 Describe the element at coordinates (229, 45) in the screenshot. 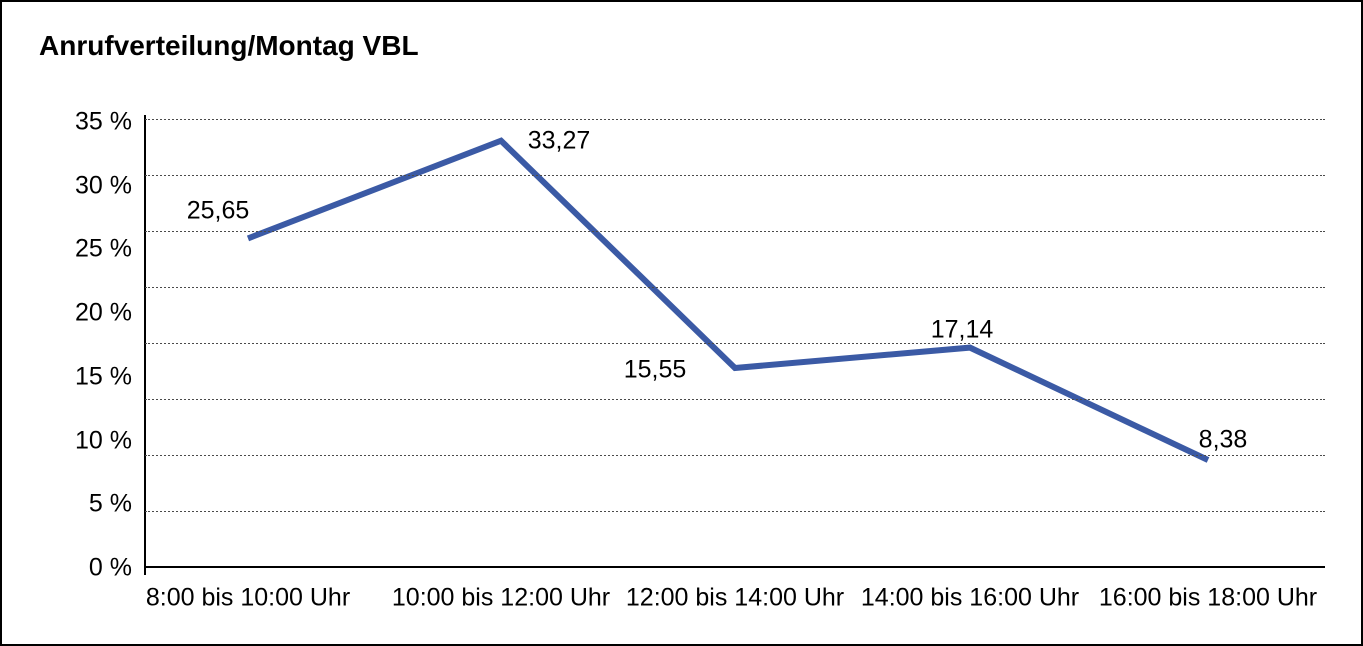

I see `chart-title: Anrufverteilung/Montag VBL` at that location.